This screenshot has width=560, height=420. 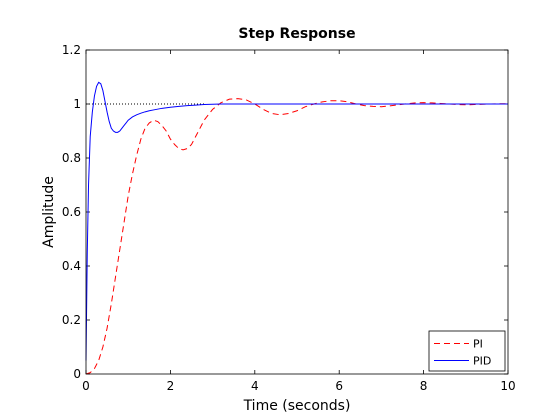 What do you see at coordinates (424, 386) in the screenshot?
I see `x-tick-label: 8` at bounding box center [424, 386].